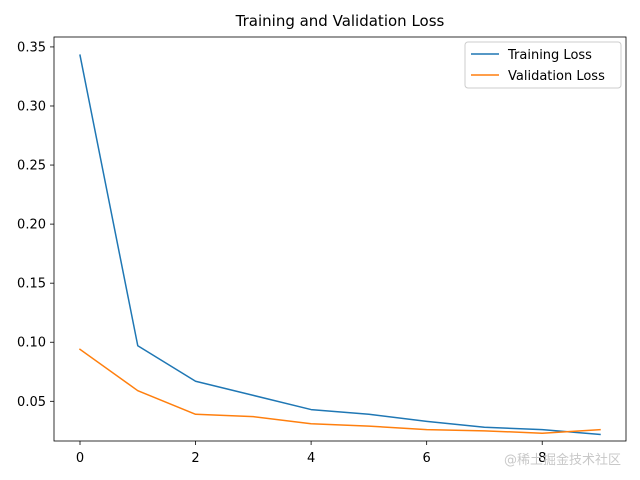 This screenshot has width=640, height=480. I want to click on y-tick-label-1: 0.10, so click(31, 343).